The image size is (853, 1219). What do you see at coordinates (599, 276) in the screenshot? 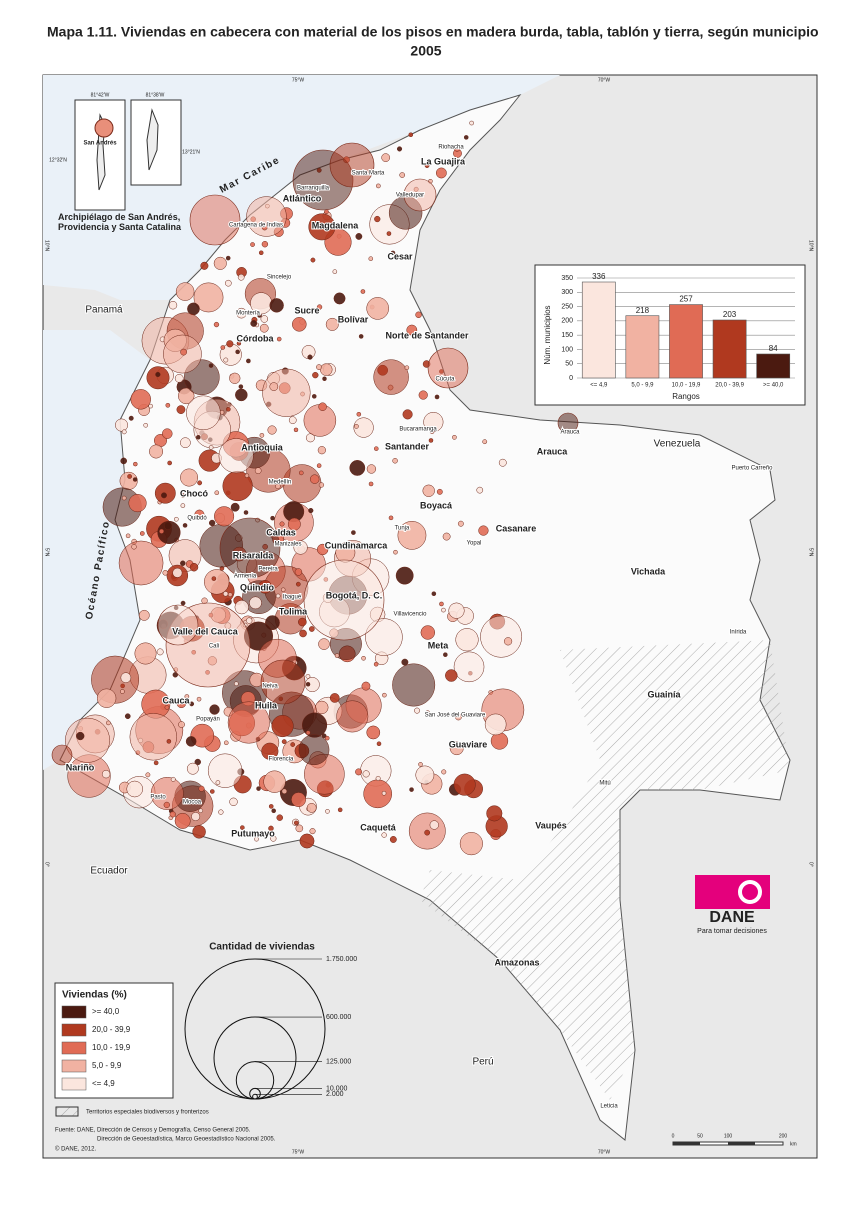
I see `value-label: 336` at bounding box center [599, 276].